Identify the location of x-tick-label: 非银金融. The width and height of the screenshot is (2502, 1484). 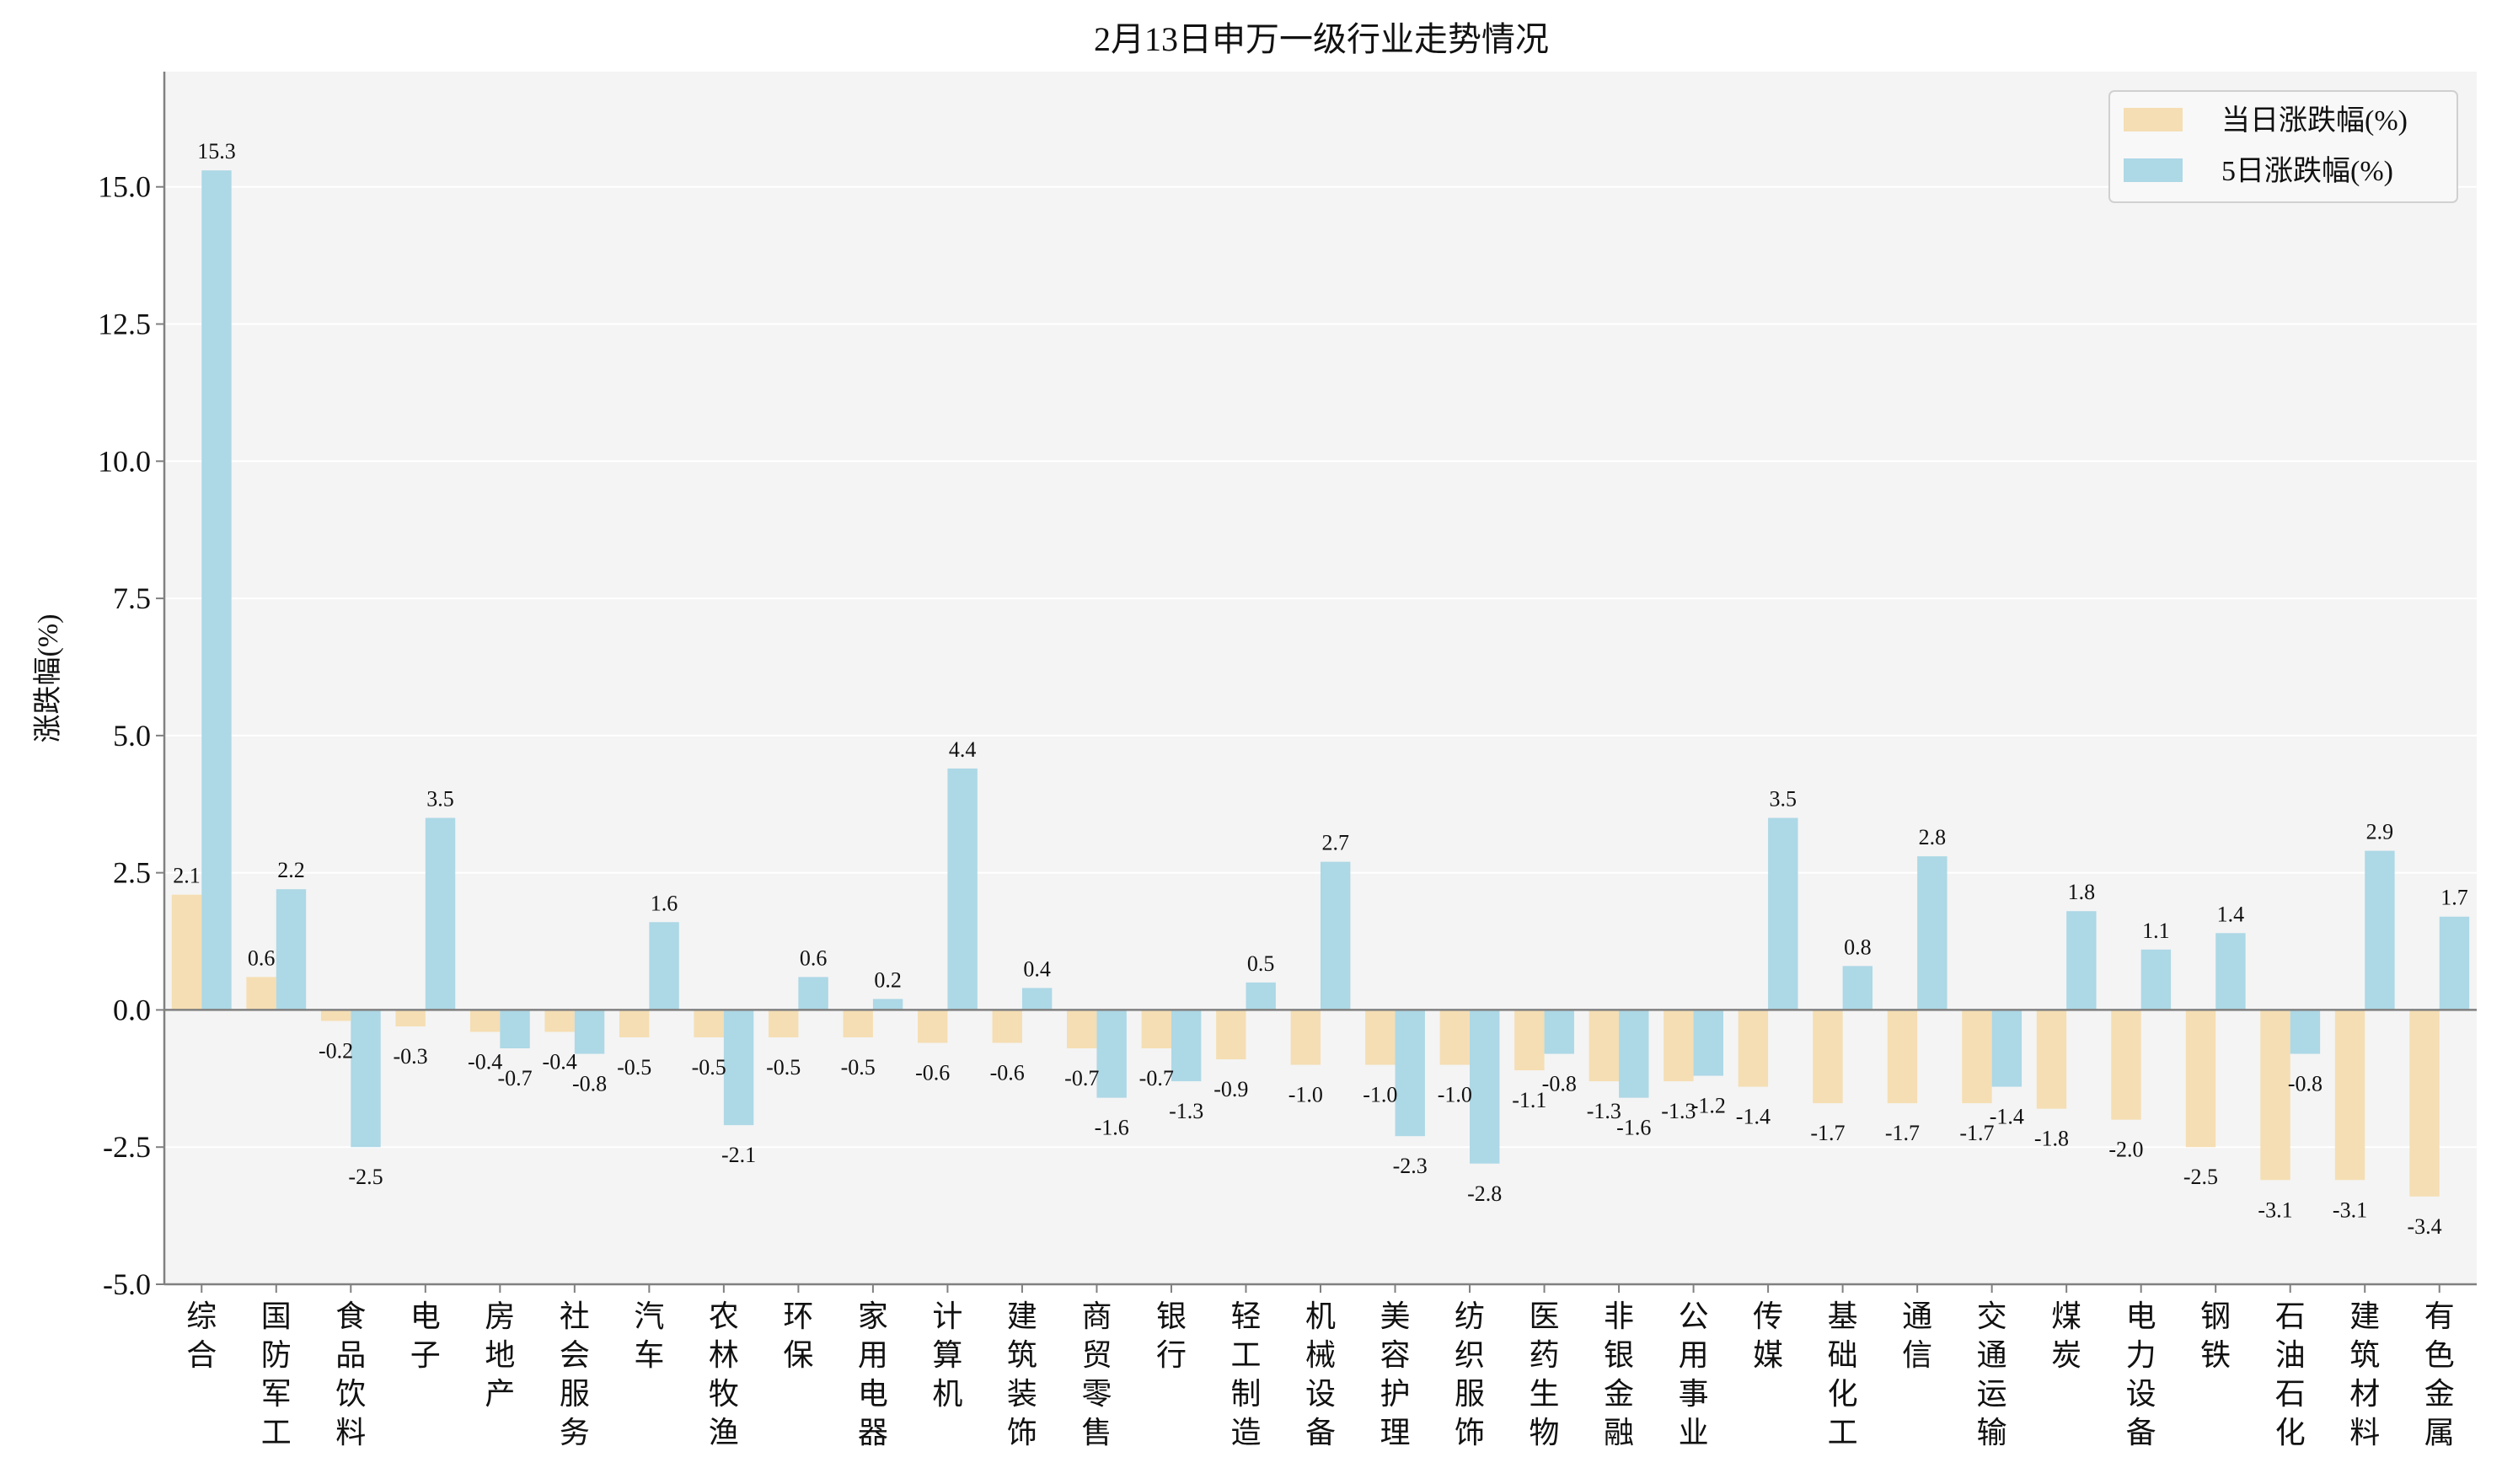
(1619, 1374).